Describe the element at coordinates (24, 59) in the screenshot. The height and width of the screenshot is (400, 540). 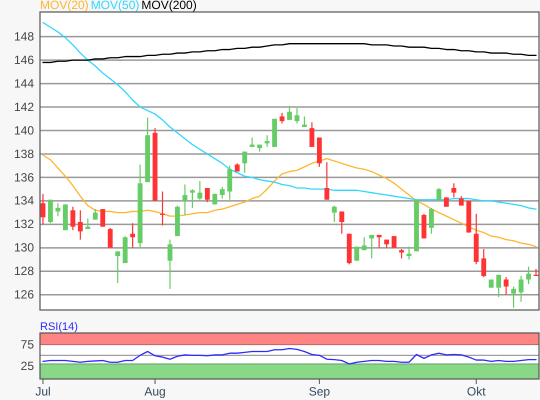
I see `y-tick-label: 146` at that location.